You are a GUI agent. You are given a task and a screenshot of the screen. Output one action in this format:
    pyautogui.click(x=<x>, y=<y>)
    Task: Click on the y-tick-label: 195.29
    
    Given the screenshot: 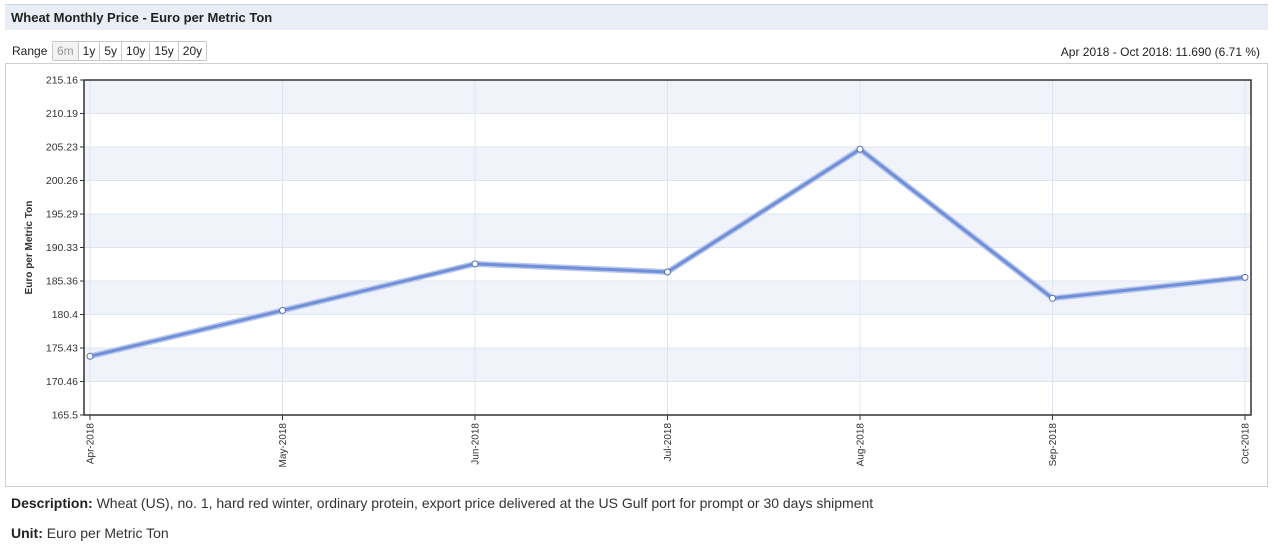 What is the action you would take?
    pyautogui.click(x=62, y=215)
    